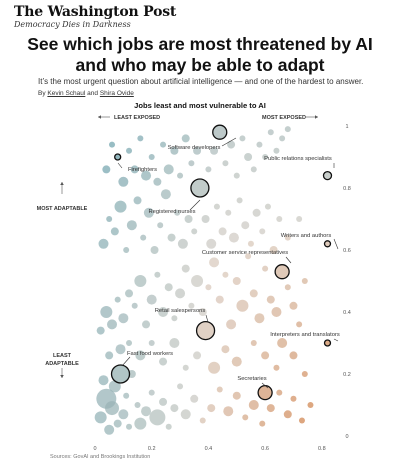 The image size is (400, 470). I want to click on data-label: Software developers, so click(194, 148).